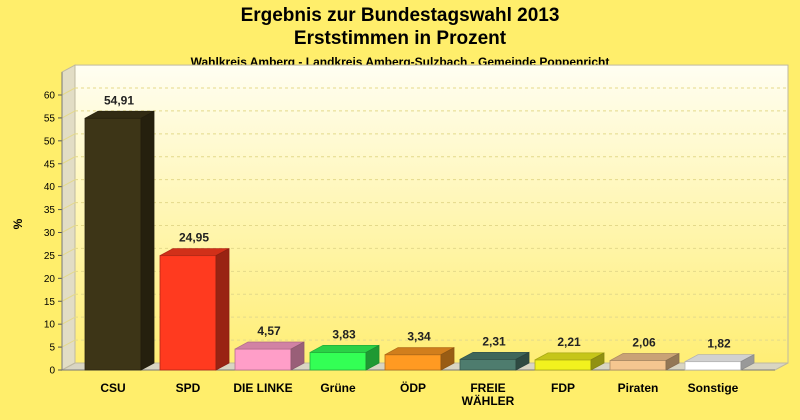  What do you see at coordinates (50, 302) in the screenshot?
I see `y-tick-label: 15` at bounding box center [50, 302].